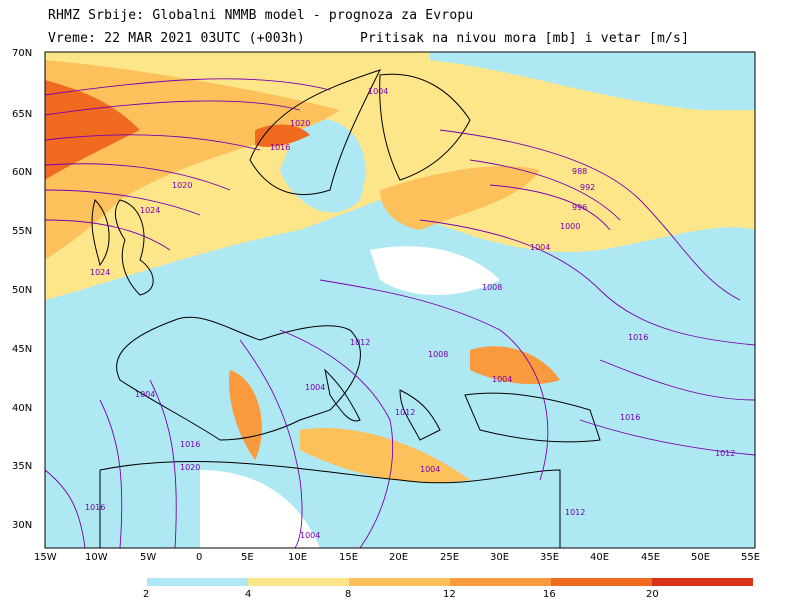 This screenshot has height=600, width=800. What do you see at coordinates (96, 557) in the screenshot?
I see `lon-label: 10W` at bounding box center [96, 557].